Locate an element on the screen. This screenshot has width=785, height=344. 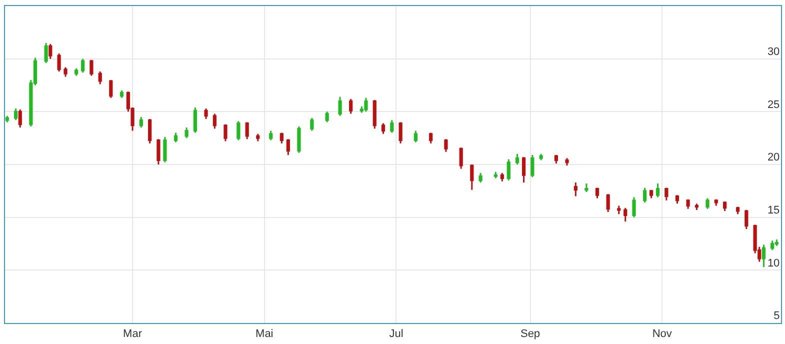
x-tick-label: Nov is located at coordinates (662, 334).